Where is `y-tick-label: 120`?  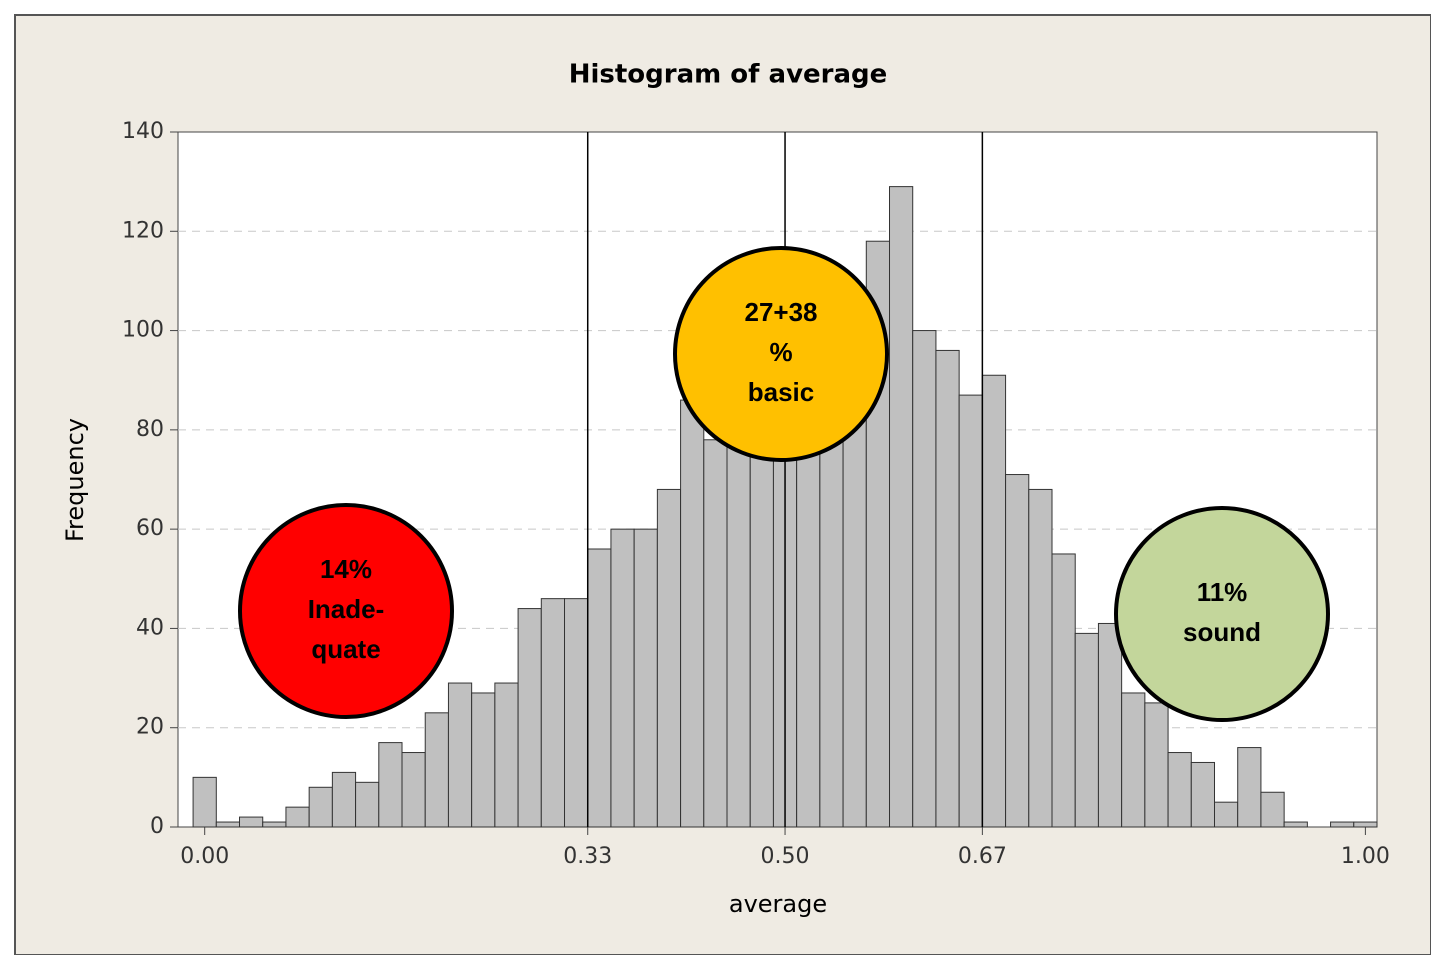
y-tick-label: 120 is located at coordinates (143, 230).